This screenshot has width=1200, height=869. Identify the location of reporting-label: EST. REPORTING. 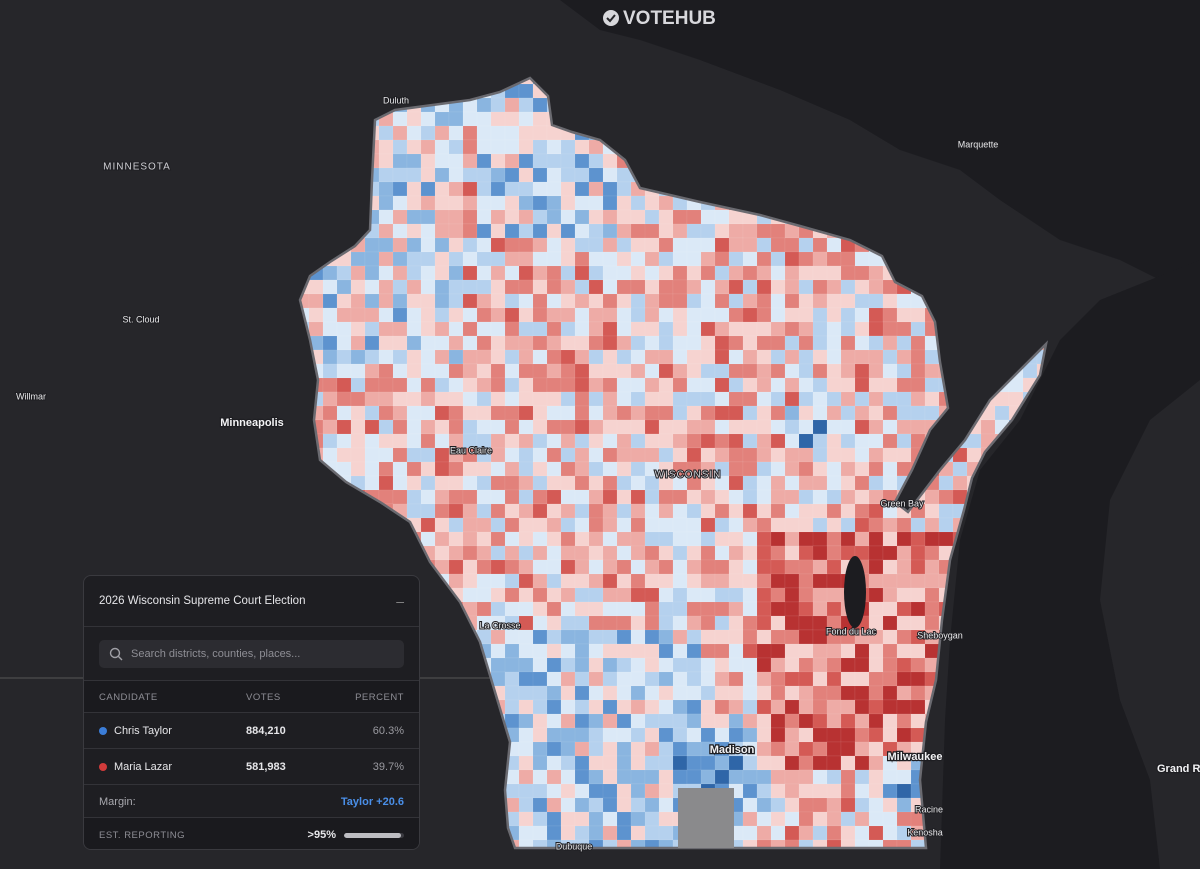
(142, 835).